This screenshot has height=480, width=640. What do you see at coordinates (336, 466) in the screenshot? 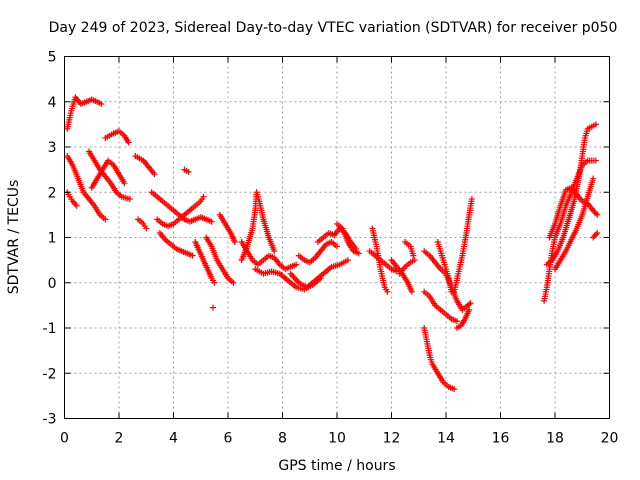
I see `x-axis-label: GPS time / hours` at bounding box center [336, 466].